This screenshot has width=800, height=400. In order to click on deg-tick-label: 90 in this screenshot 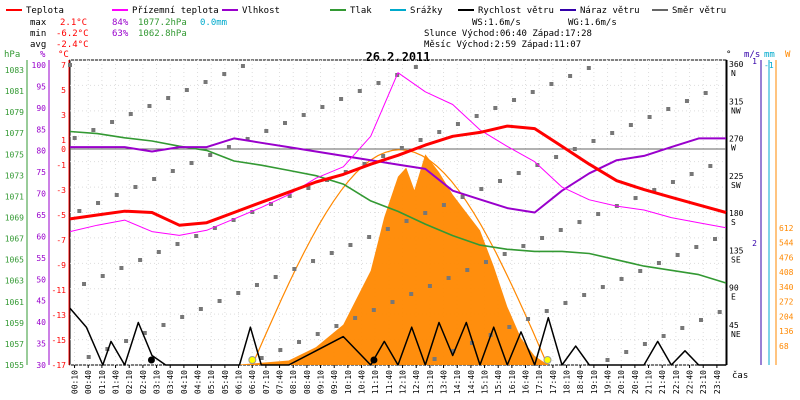, I will do `click(734, 288)`.